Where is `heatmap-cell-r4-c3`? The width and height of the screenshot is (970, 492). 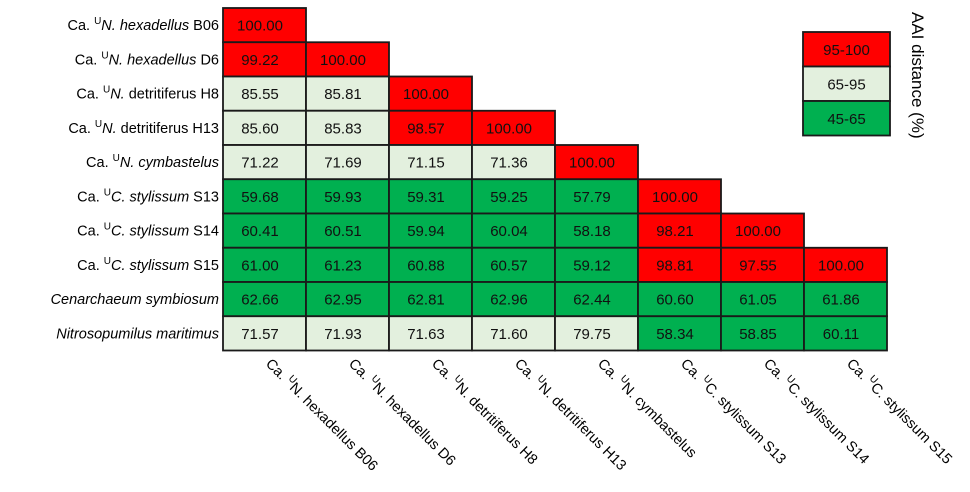 heatmap-cell-r4-c3 is located at coordinates (513, 162).